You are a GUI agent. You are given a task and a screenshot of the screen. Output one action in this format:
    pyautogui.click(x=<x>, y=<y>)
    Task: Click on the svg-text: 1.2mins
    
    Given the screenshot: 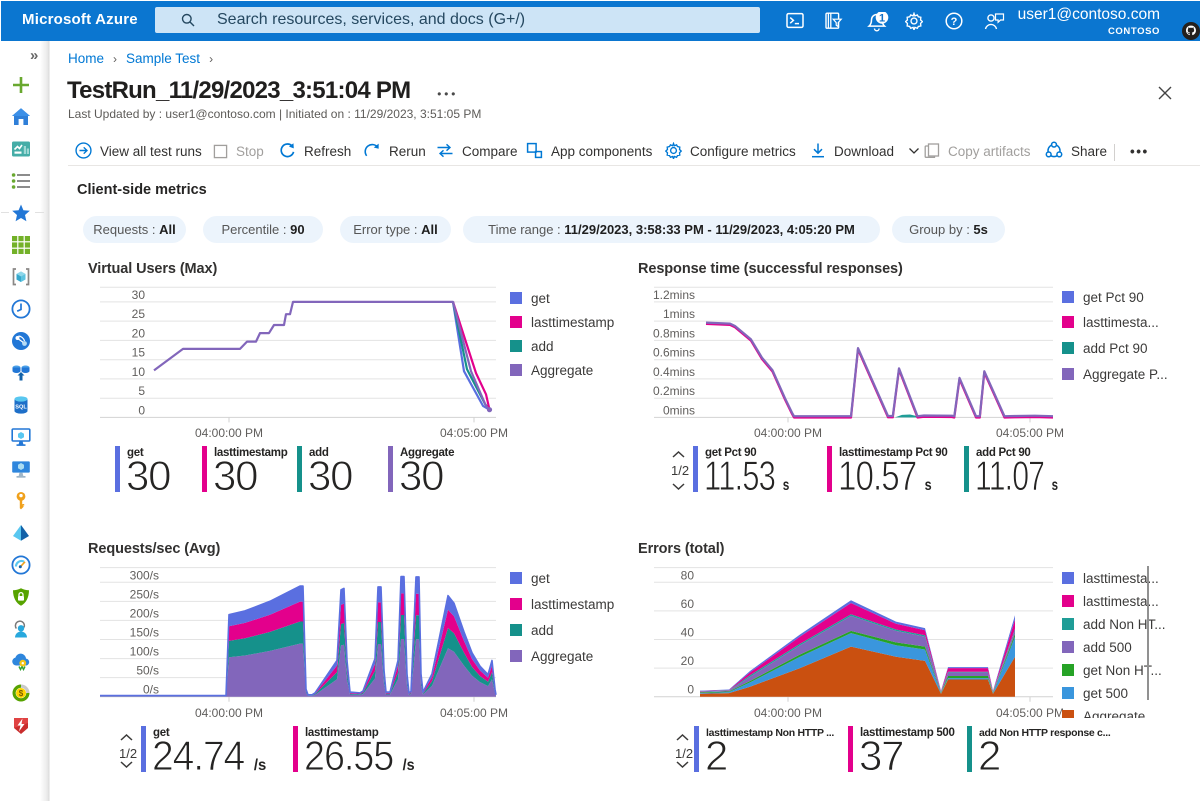 What is the action you would take?
    pyautogui.click(x=674, y=295)
    